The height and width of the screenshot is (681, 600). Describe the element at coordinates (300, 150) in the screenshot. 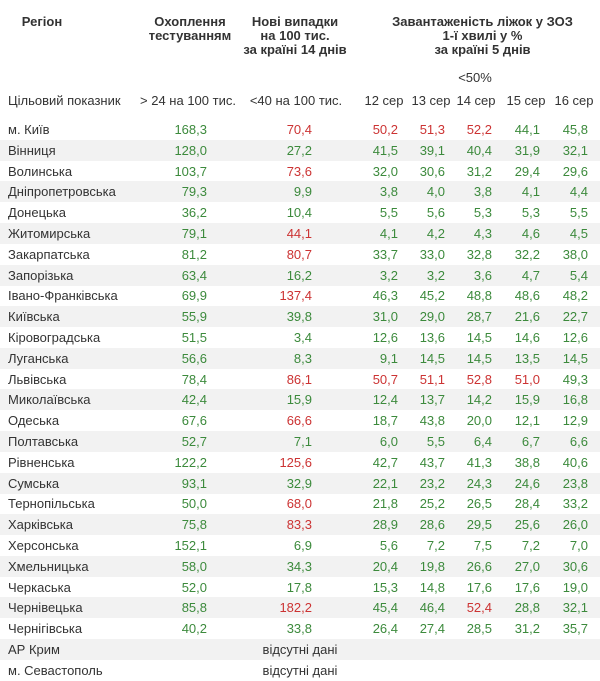

I see `table-row: Вінниця 128,0 27,2 41,5 39,1 40,4 31,9 32,1` at that location.